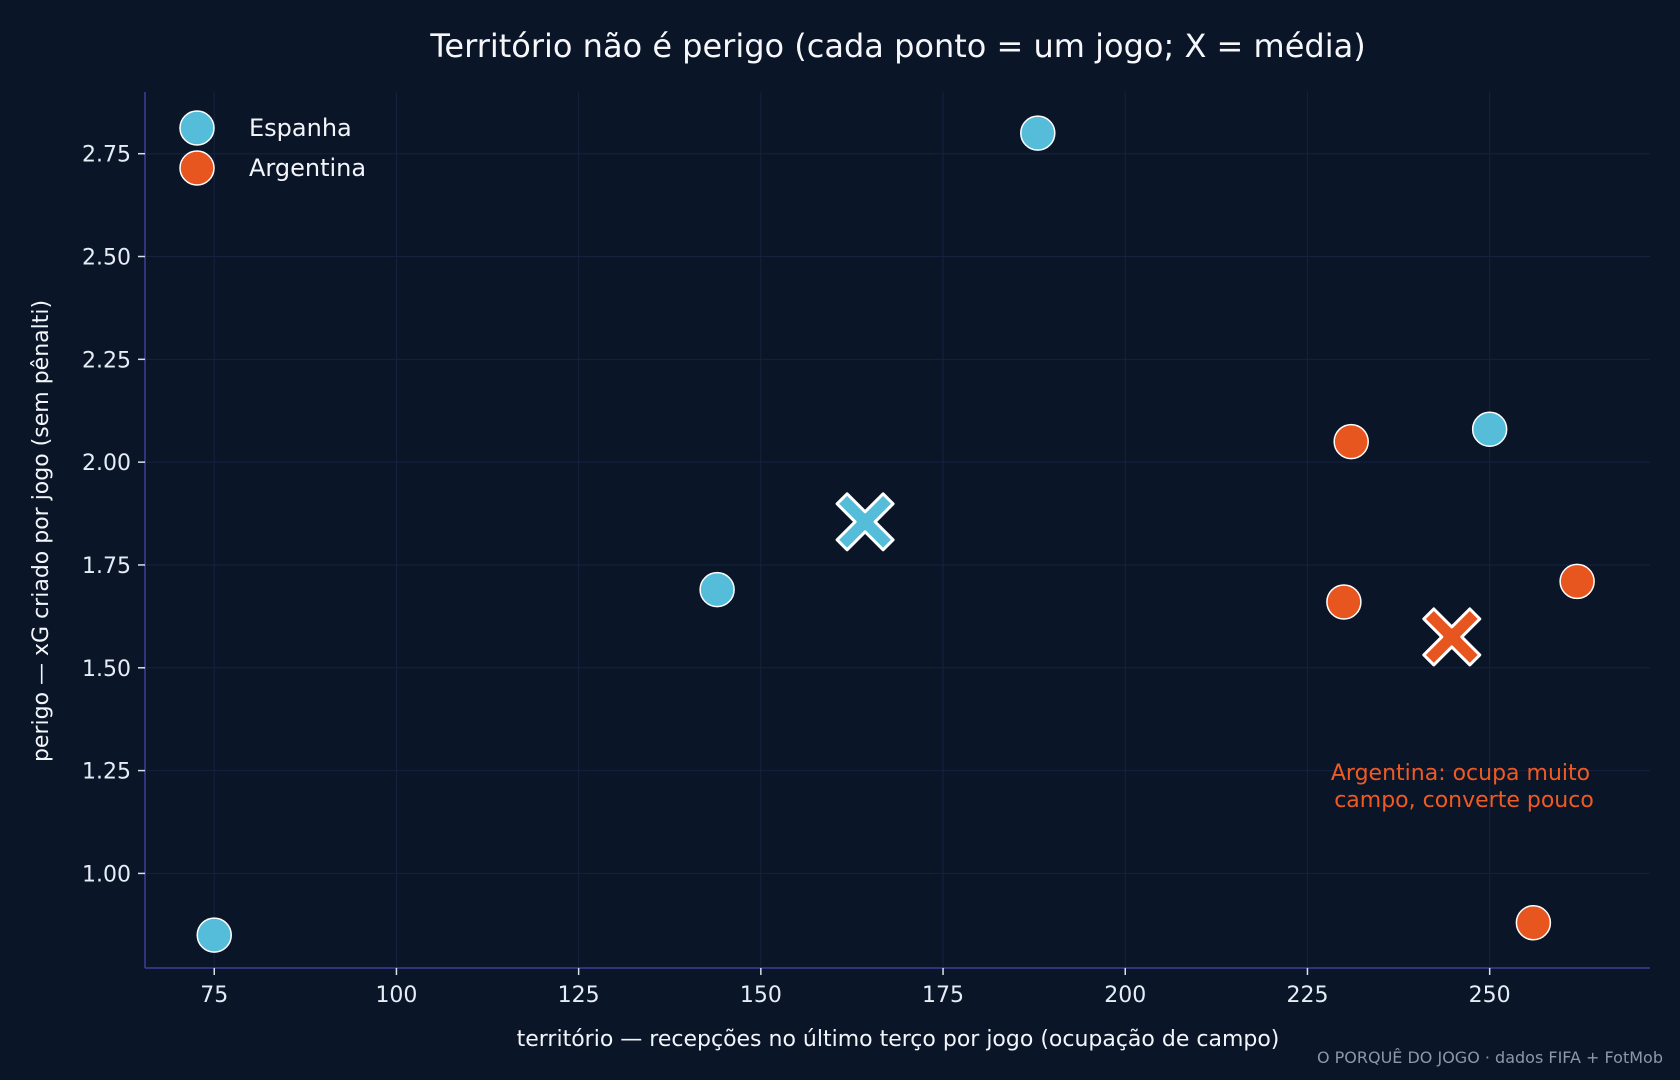 Image resolution: width=1680 pixels, height=1080 pixels. I want to click on y-tick-label: 2.75, so click(106, 155).